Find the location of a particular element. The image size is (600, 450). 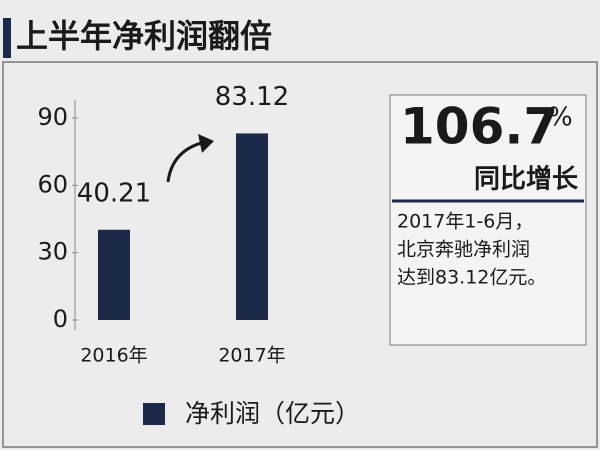

arrow-head is located at coordinates (206, 143).